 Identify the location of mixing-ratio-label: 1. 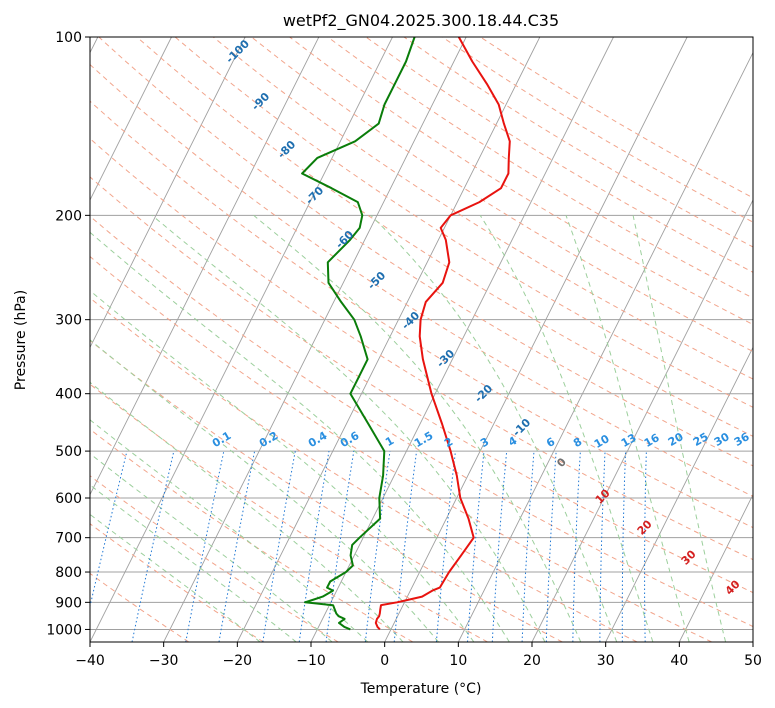
(389, 441).